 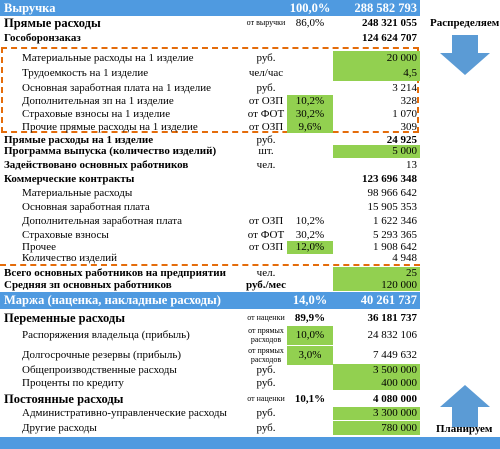 What do you see at coordinates (88, 284) in the screenshot?
I see `row-label: Средняя зп основных работников` at bounding box center [88, 284].